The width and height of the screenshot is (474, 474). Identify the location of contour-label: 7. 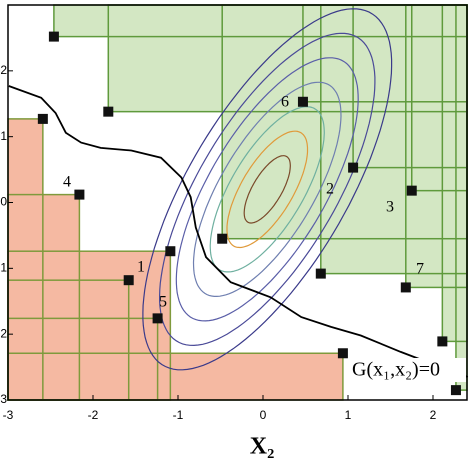
(420, 269).